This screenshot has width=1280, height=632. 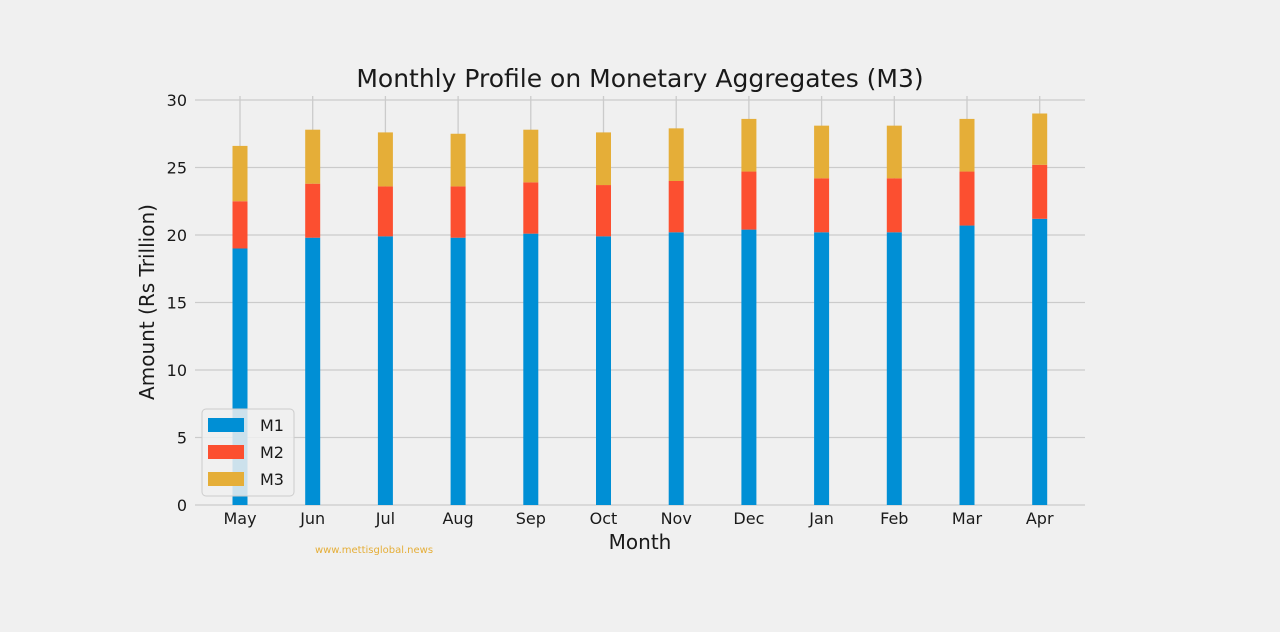 What do you see at coordinates (313, 371) in the screenshot?
I see `bar-m1-jun` at bounding box center [313, 371].